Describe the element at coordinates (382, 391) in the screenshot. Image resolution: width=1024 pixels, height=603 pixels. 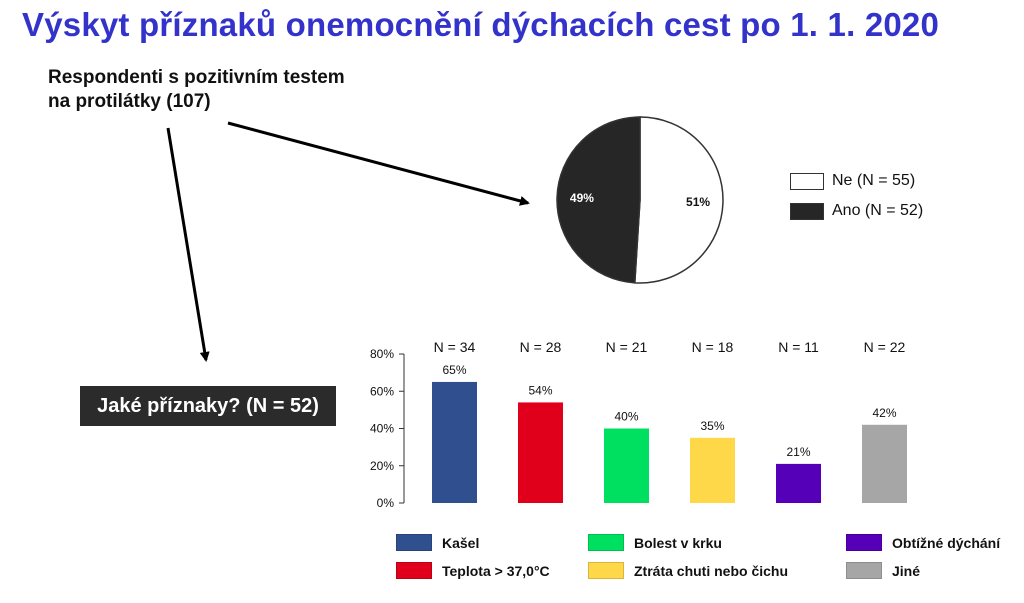
I see `y-tick-label: 60%` at that location.